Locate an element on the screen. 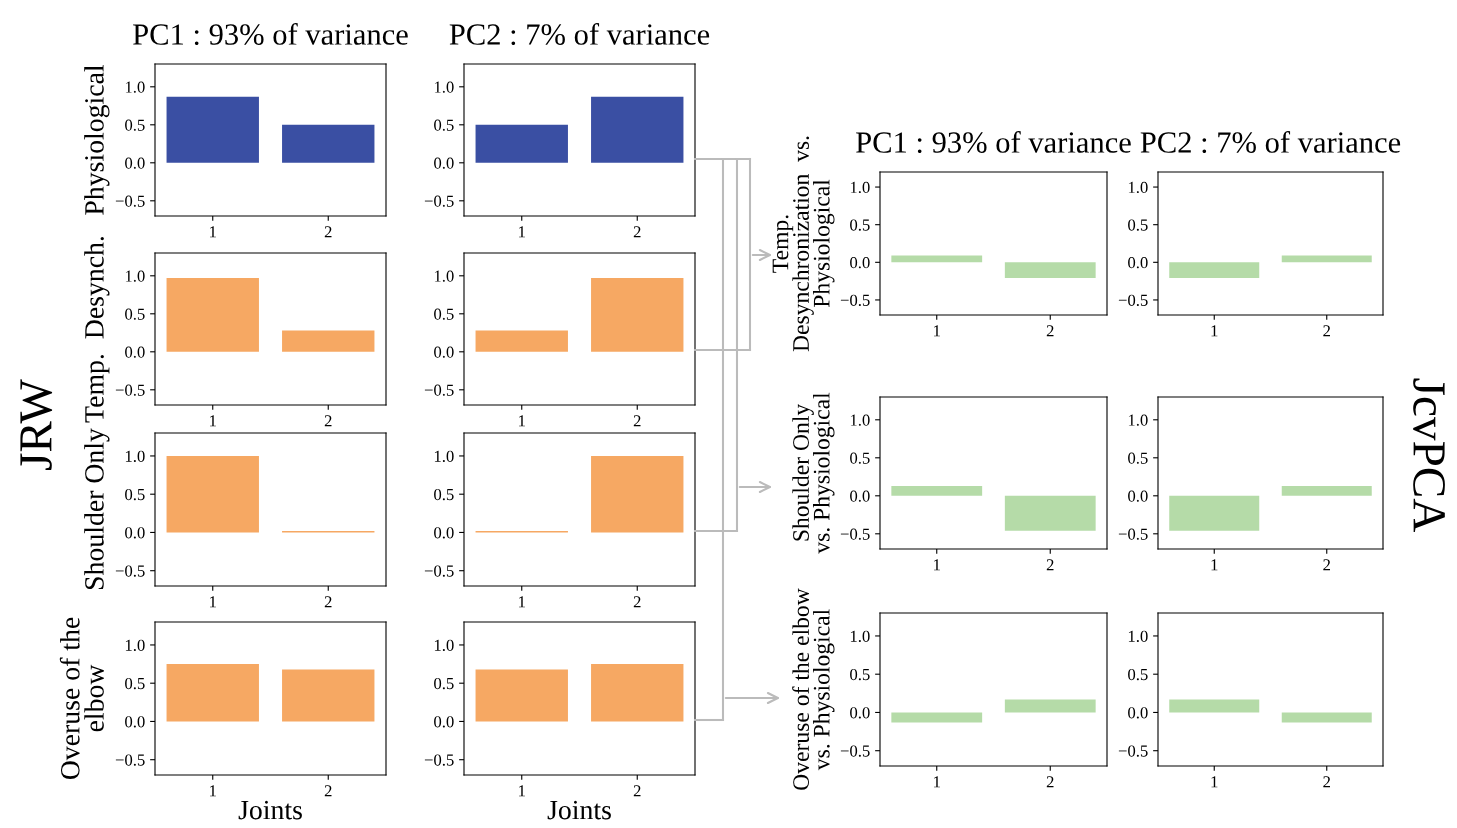 This screenshot has height=828, width=1457. y-axis-title: Shoulder Only vs. Physiological is located at coordinates (813, 473).